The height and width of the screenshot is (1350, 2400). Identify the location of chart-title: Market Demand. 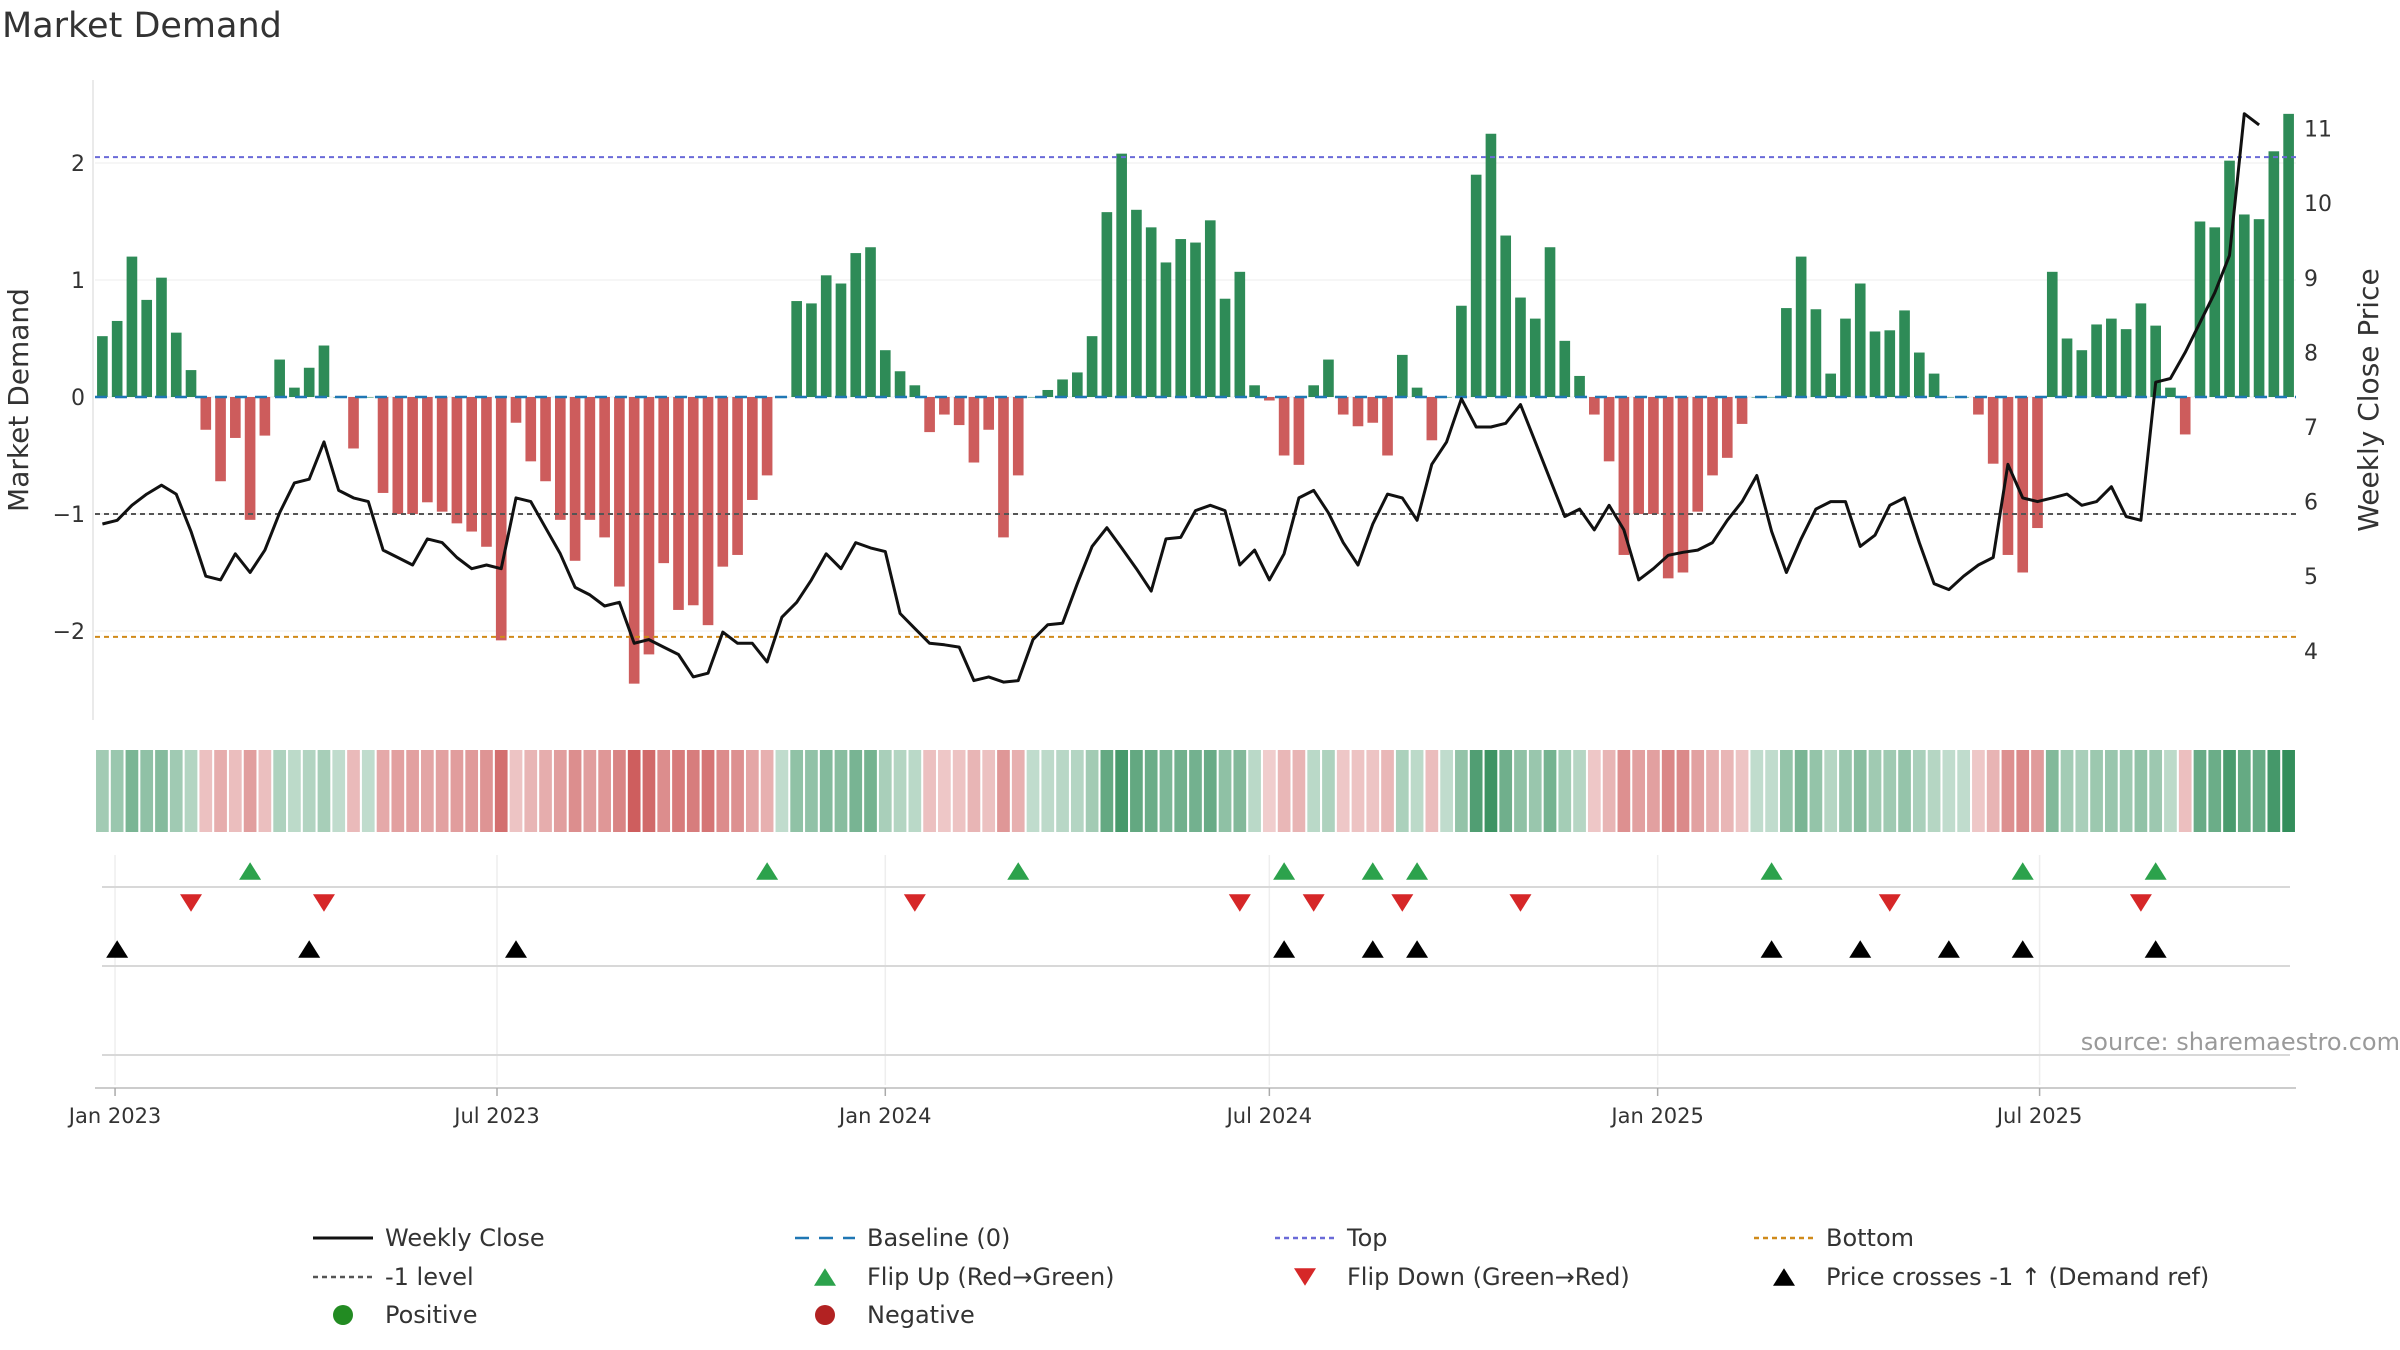
(142, 26).